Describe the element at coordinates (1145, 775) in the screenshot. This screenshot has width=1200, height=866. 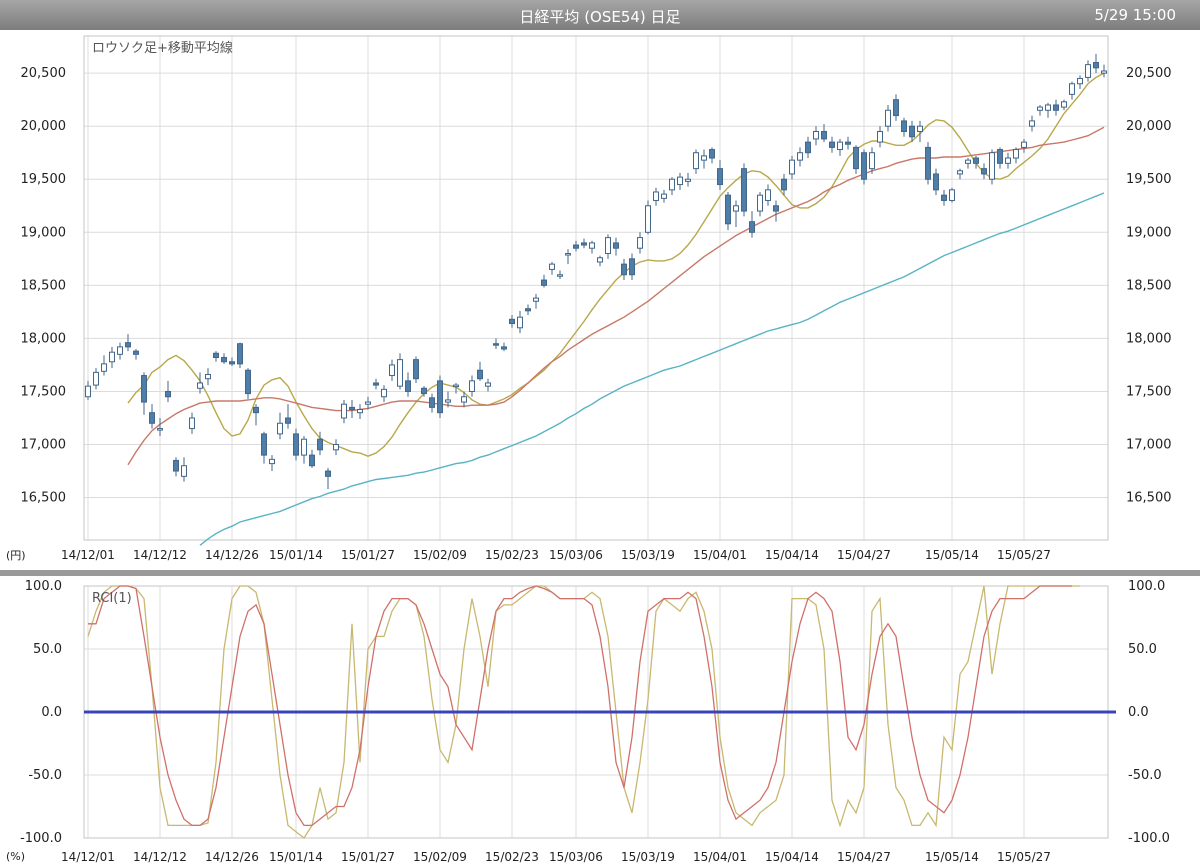
I see `rci-y-tick-label: -50.0` at that location.